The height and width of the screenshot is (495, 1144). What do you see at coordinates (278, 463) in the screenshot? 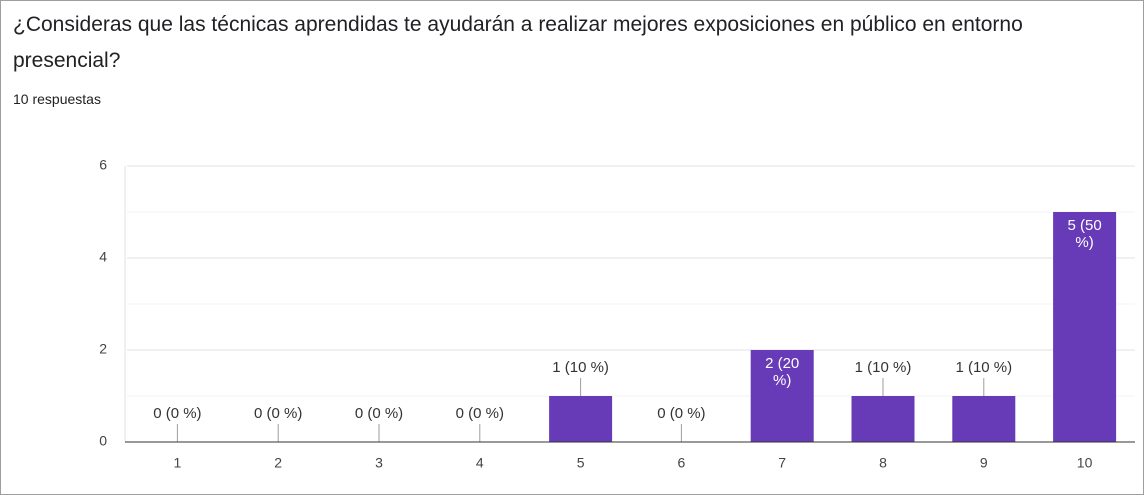
I see `x-tick-label: 2` at bounding box center [278, 463].